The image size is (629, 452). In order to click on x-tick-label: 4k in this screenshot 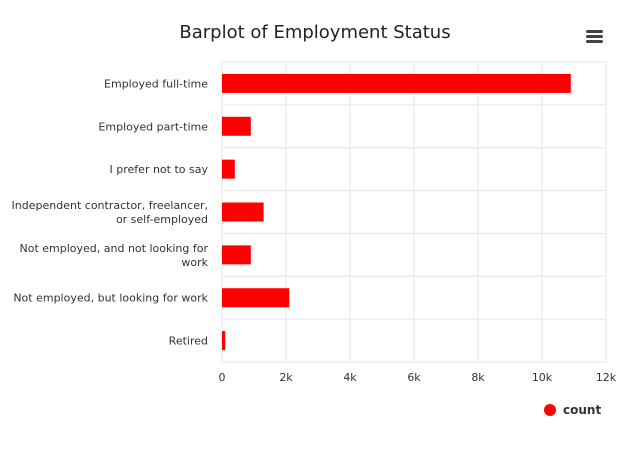, I will do `click(350, 377)`.